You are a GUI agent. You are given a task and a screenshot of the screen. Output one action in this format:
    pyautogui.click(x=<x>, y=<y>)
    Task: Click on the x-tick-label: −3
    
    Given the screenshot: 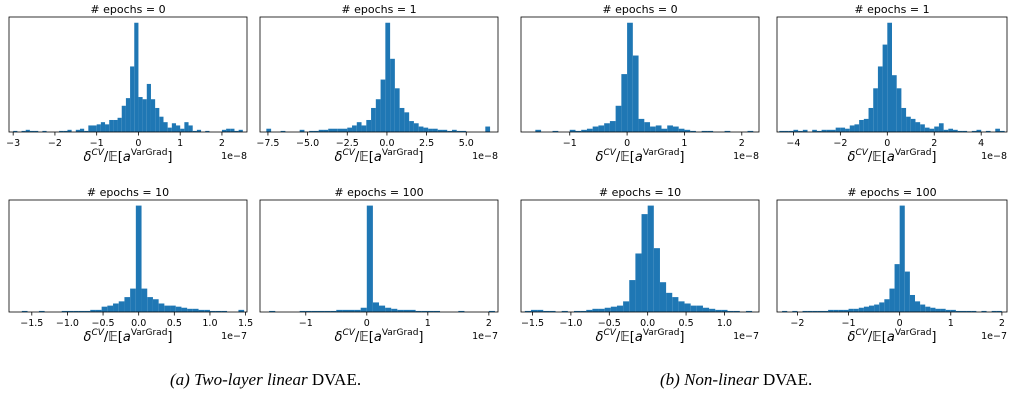 What is the action you would take?
    pyautogui.click(x=13, y=143)
    